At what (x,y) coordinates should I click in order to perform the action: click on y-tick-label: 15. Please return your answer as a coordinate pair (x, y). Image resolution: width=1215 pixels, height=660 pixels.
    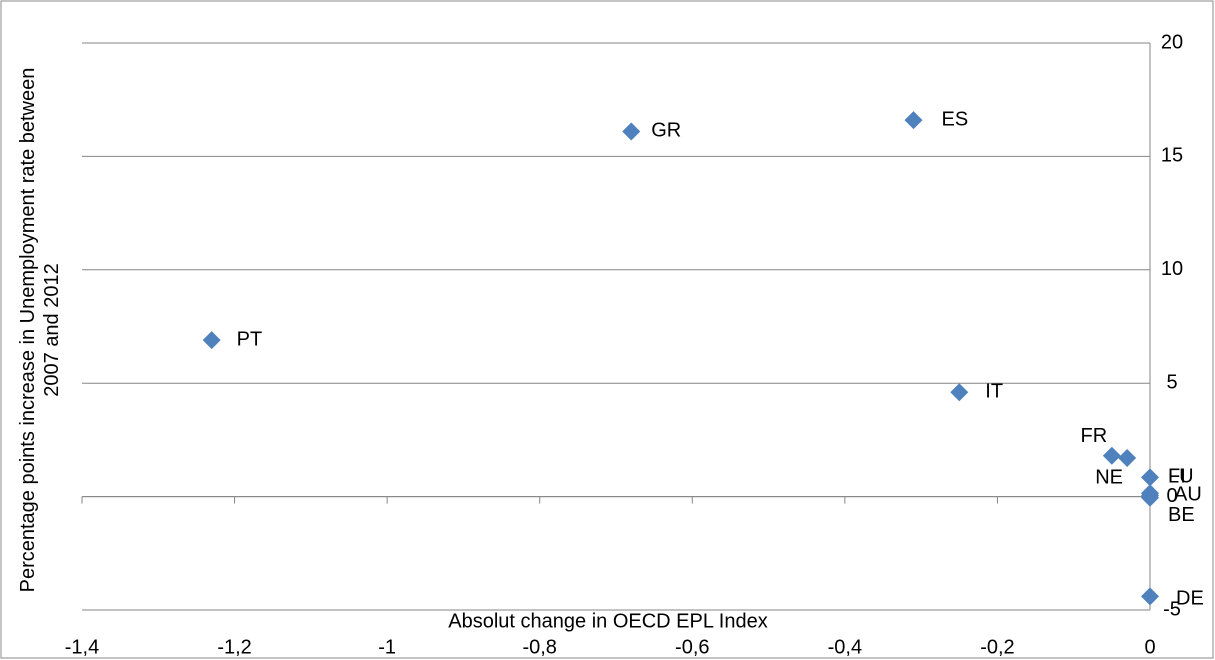
    Looking at the image, I should click on (1172, 156).